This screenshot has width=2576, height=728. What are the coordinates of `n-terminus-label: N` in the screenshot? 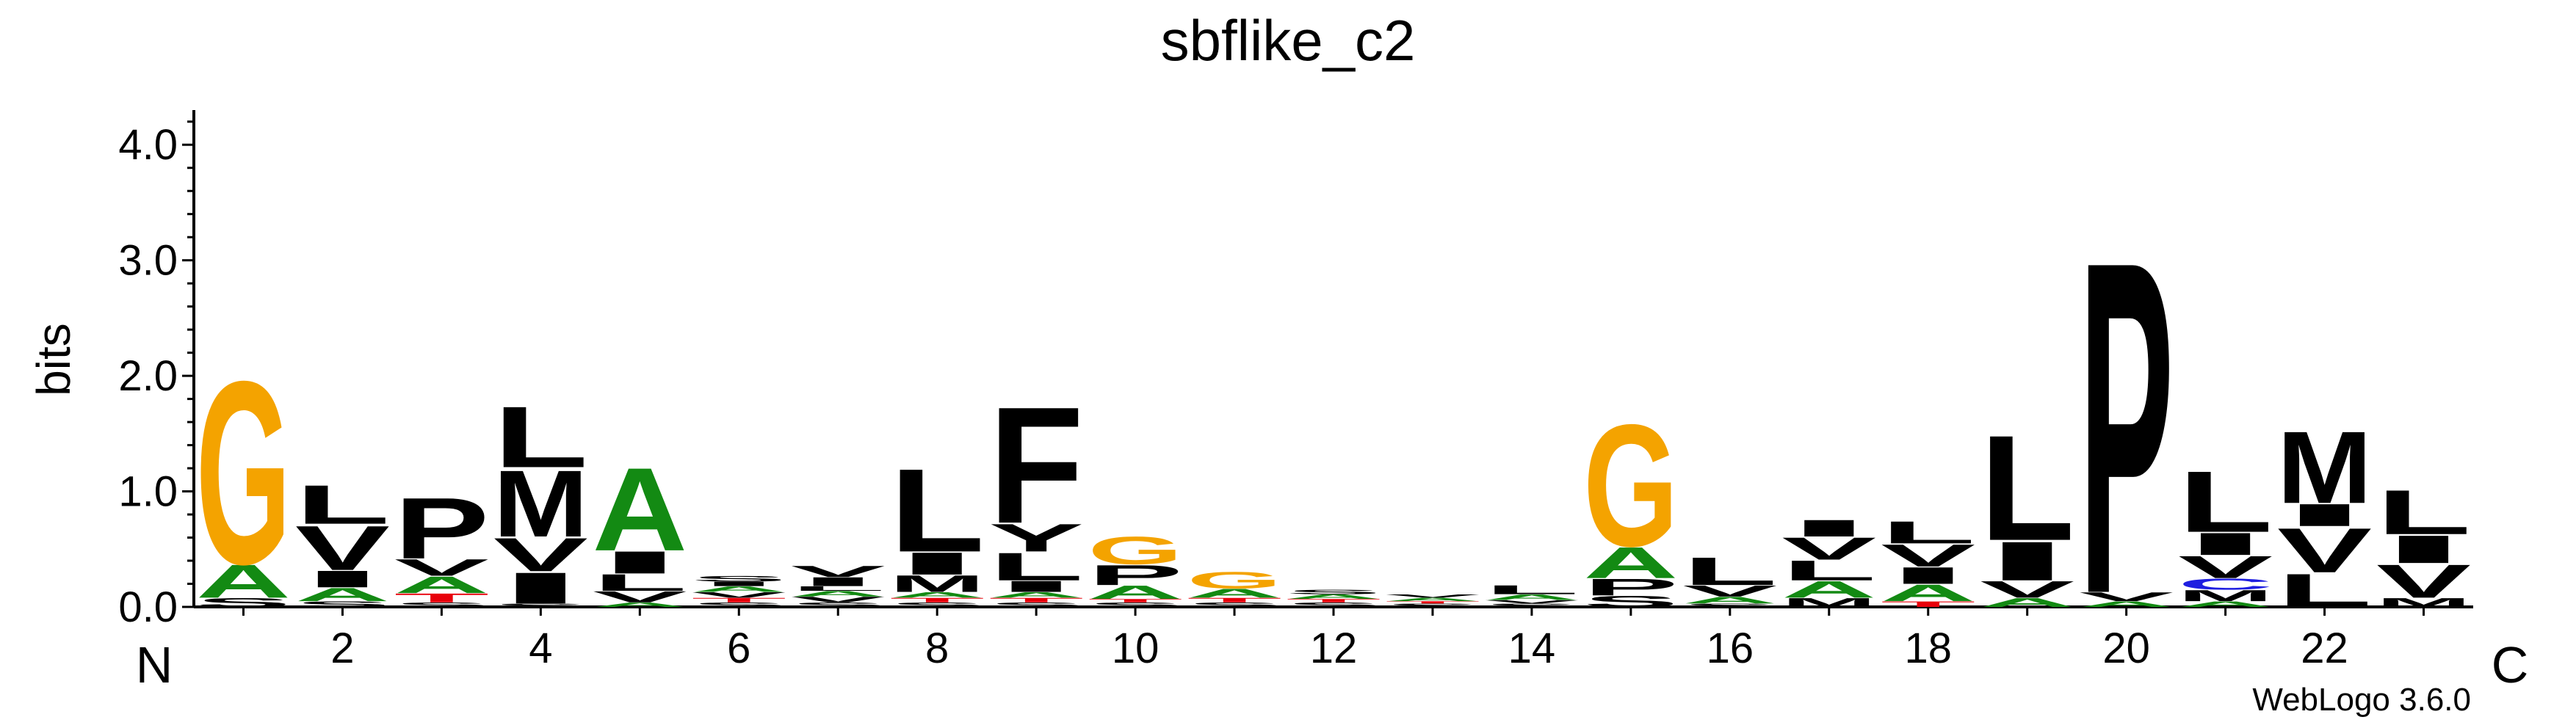 It's located at (154, 665).